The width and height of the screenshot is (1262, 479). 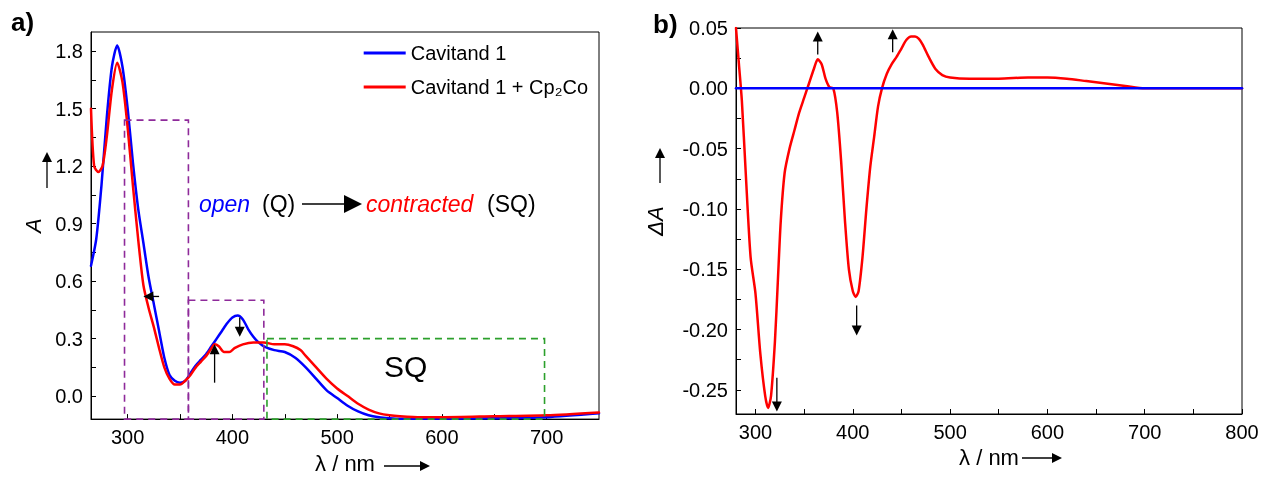 I want to click on y-tick-label: -0.20, so click(x=705, y=329).